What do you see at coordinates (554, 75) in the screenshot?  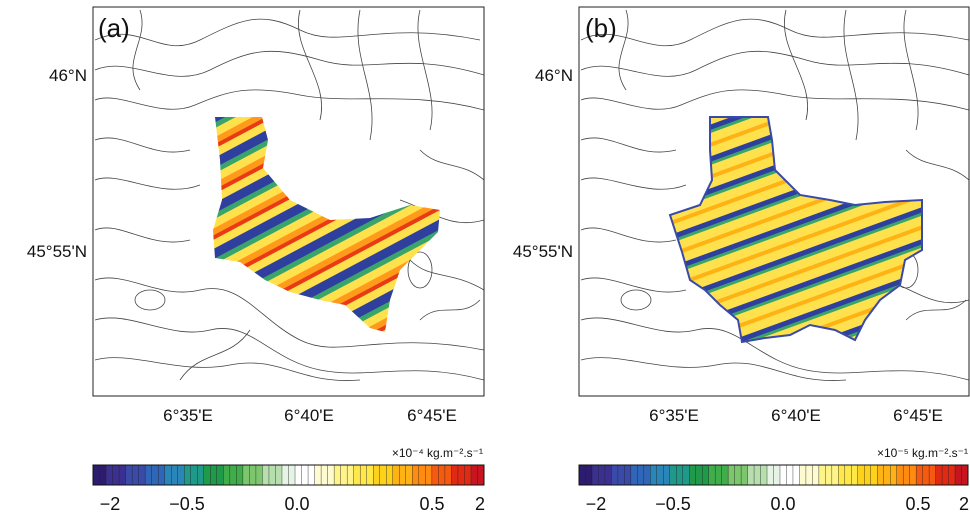 I see `lat-label-b-46n: 46°N` at bounding box center [554, 75].